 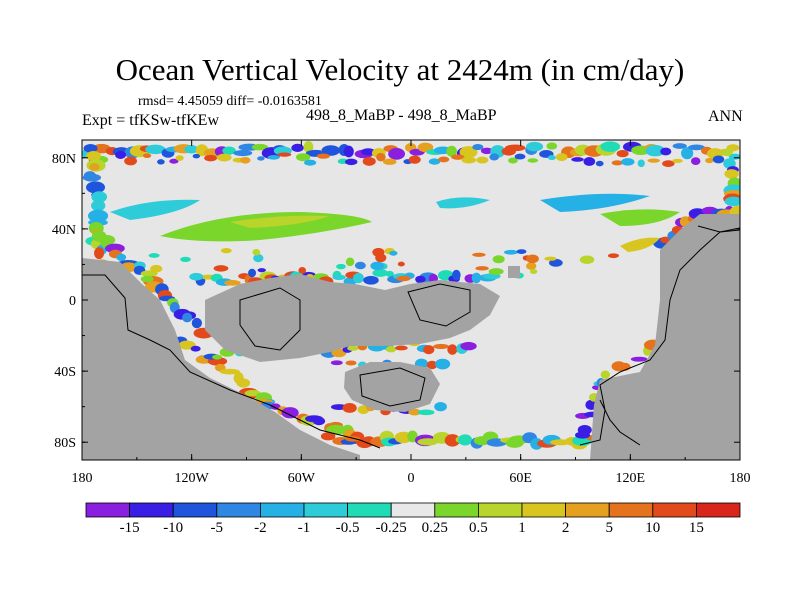 I want to click on experiment-label: Expt = tfKSw-tfKEw, so click(x=151, y=120).